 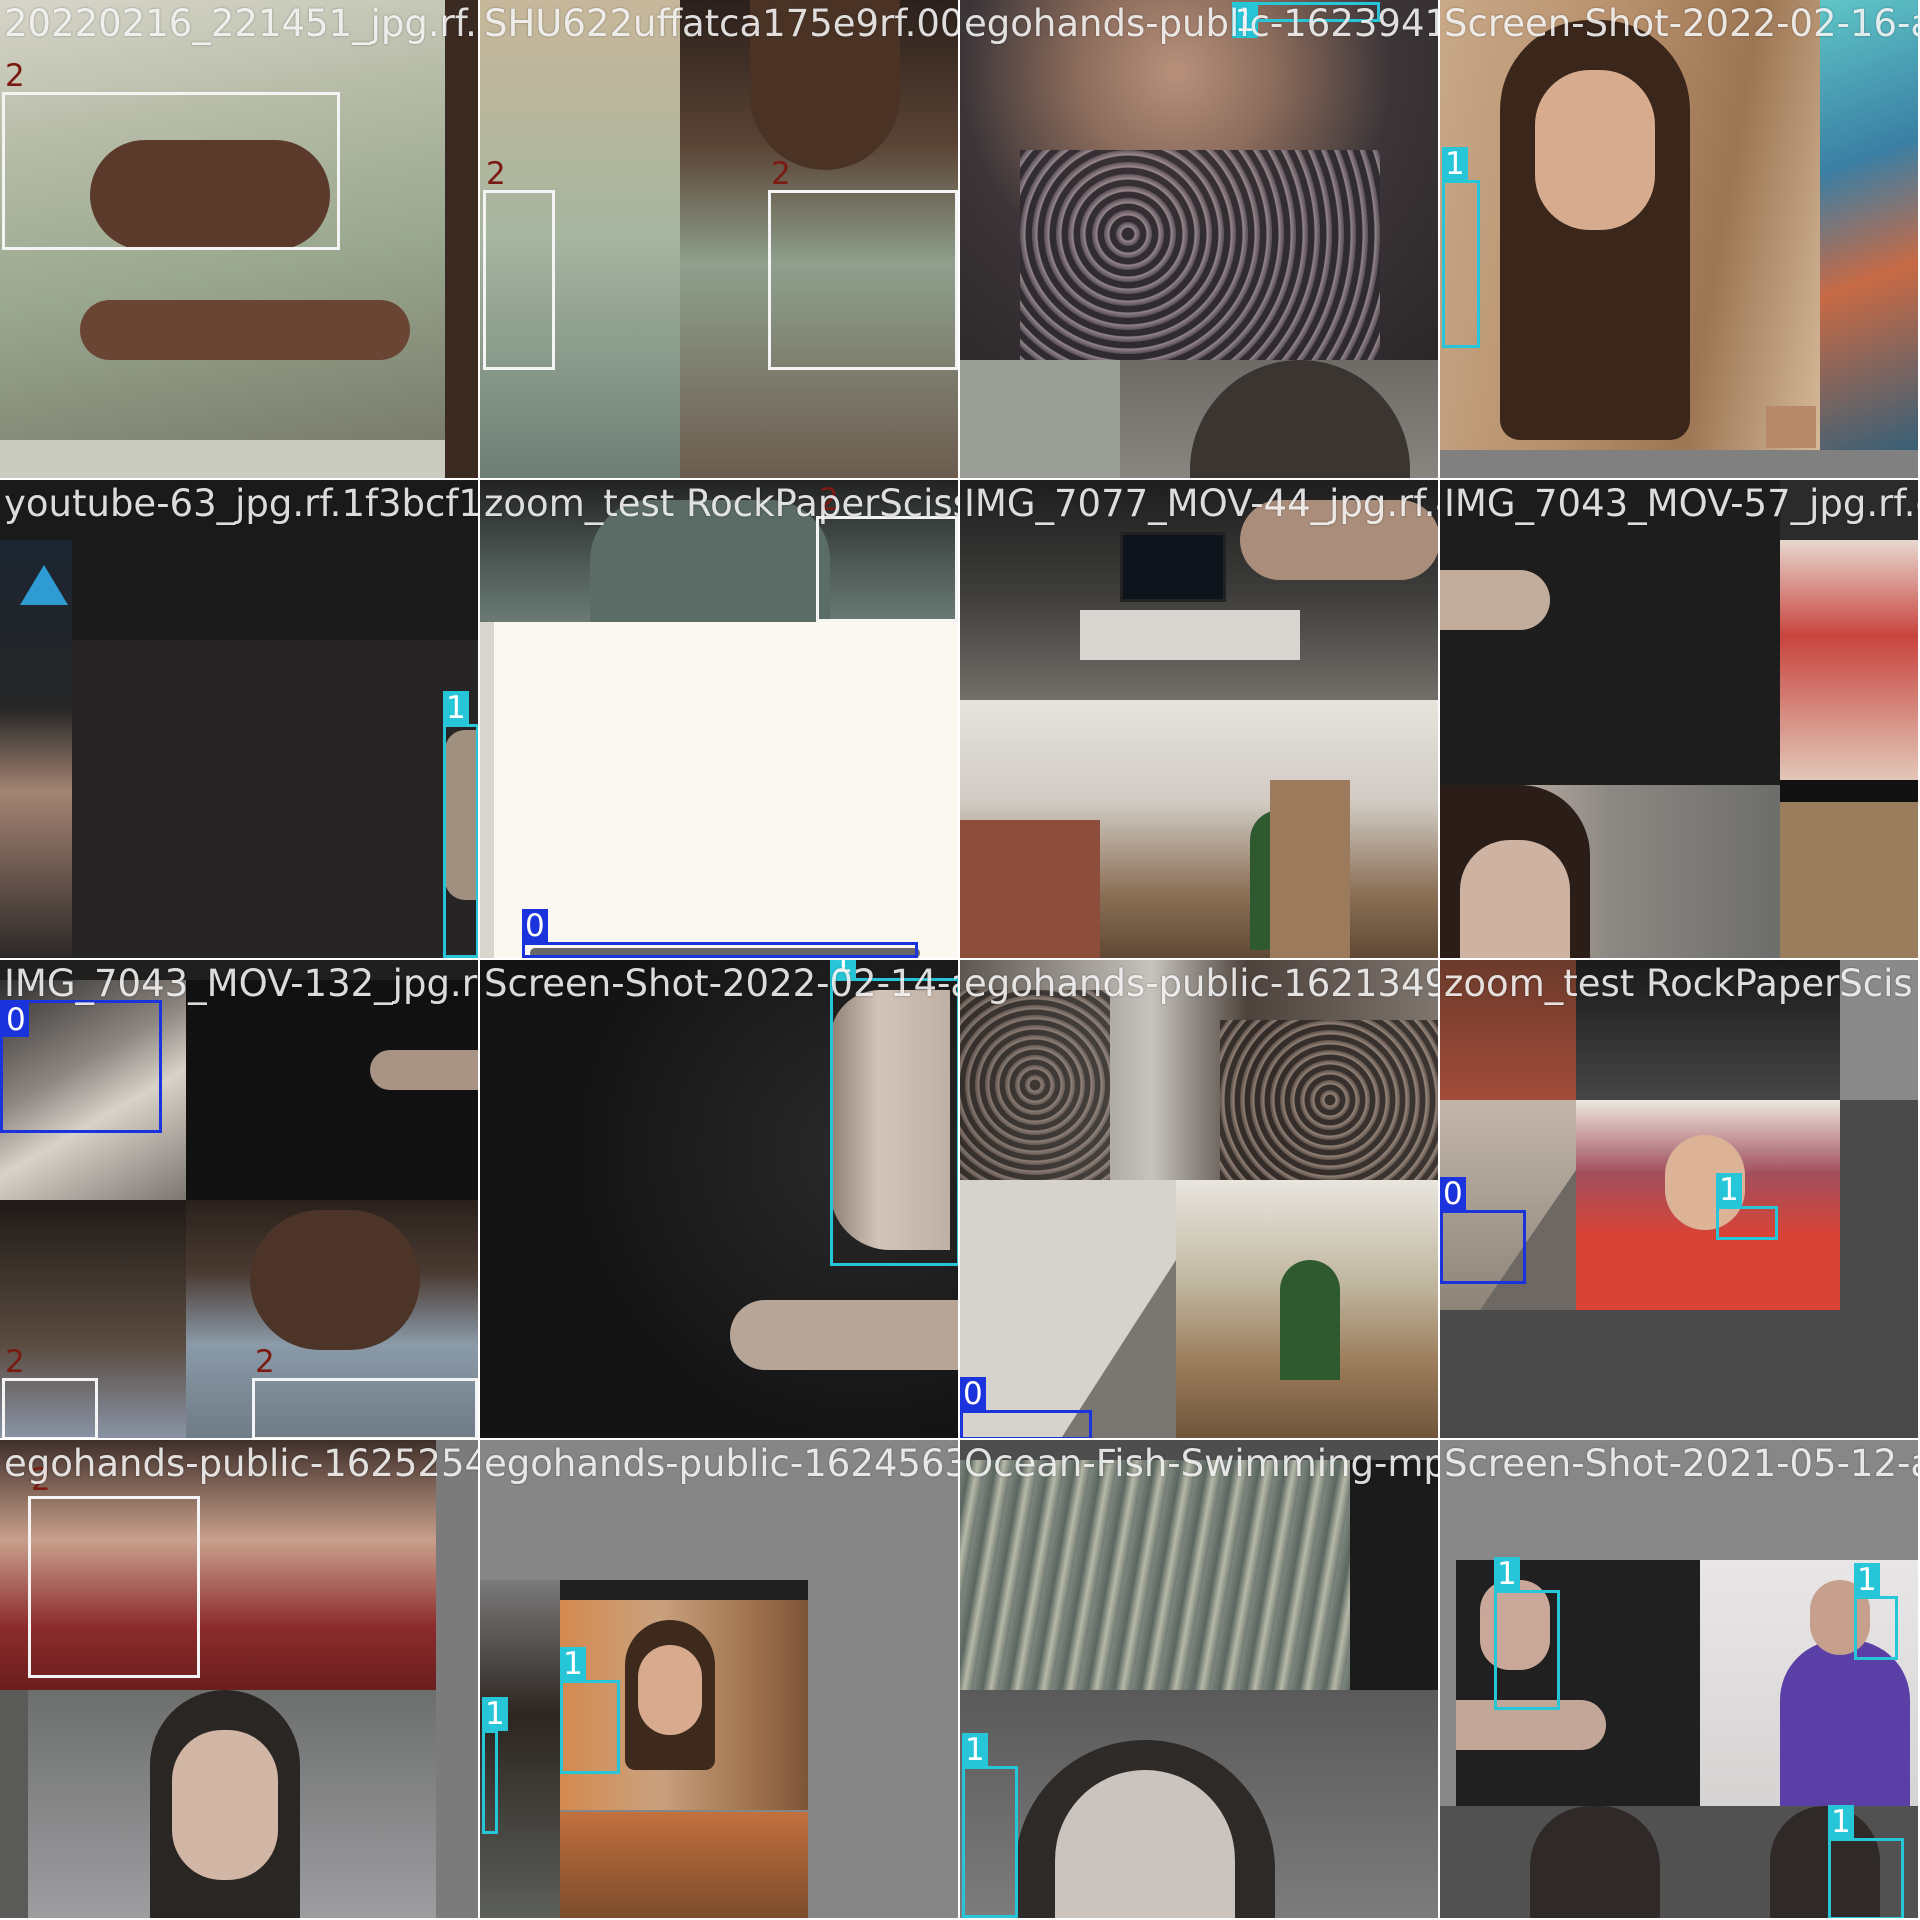 I want to click on mosaic-tile: zoom_test RockPaperSciss 2 0, so click(x=720, y=720).